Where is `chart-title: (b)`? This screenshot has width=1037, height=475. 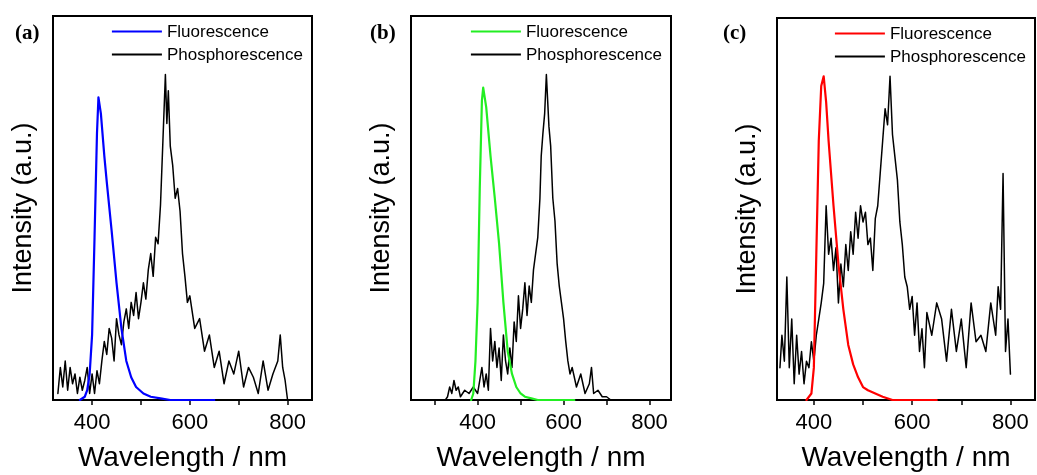 chart-title: (b) is located at coordinates (383, 31).